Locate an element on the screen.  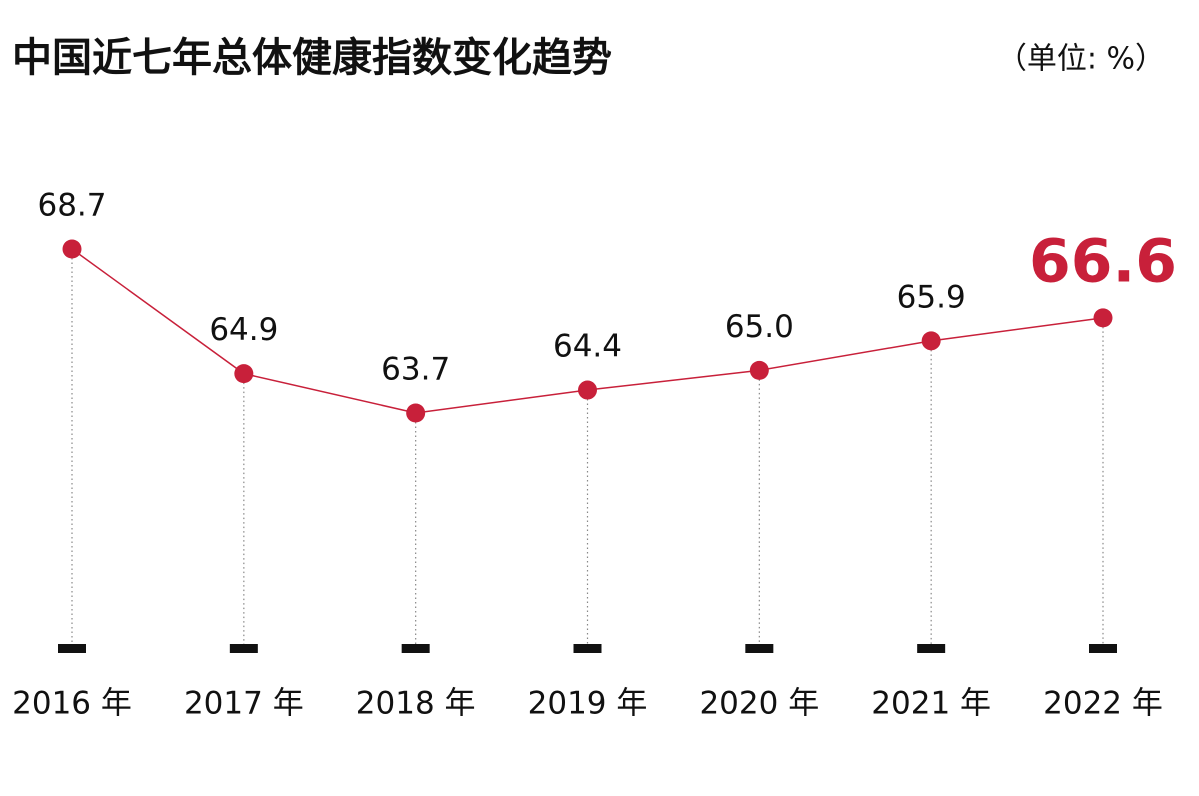
x-tick-label: 2022 年 is located at coordinates (1103, 704).